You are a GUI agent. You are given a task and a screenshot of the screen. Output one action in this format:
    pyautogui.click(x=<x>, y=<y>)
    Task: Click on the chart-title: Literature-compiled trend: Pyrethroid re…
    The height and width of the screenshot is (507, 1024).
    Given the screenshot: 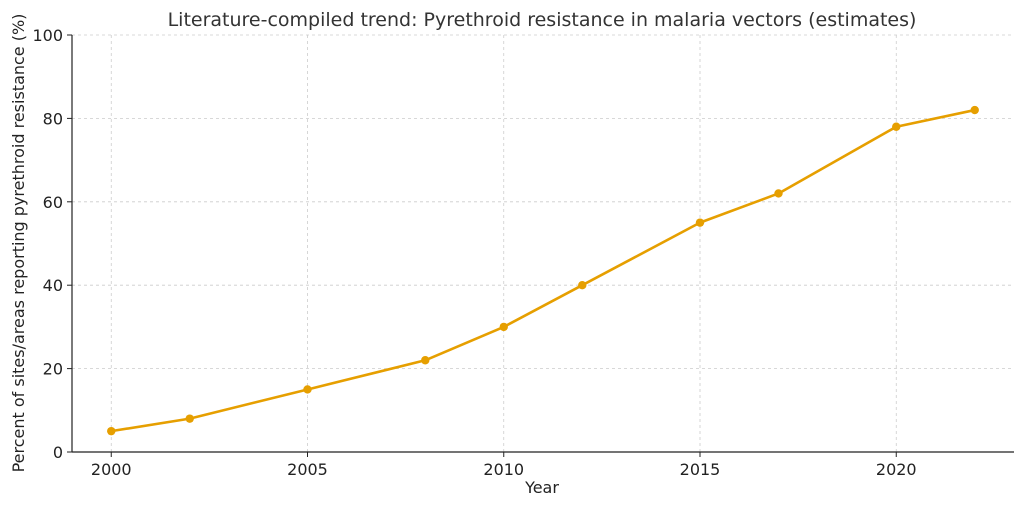 What is the action you would take?
    pyautogui.click(x=542, y=20)
    